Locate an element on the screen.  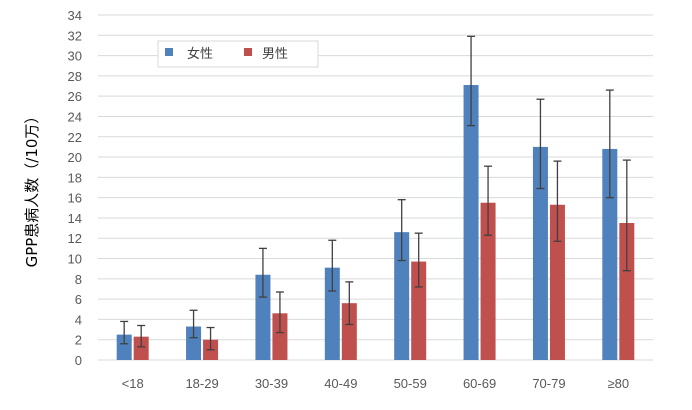
x-axis-ticks: <18 18-29 30-39 40-49 50-59 60-69 70-79 ≥80 is located at coordinates (375, 383).